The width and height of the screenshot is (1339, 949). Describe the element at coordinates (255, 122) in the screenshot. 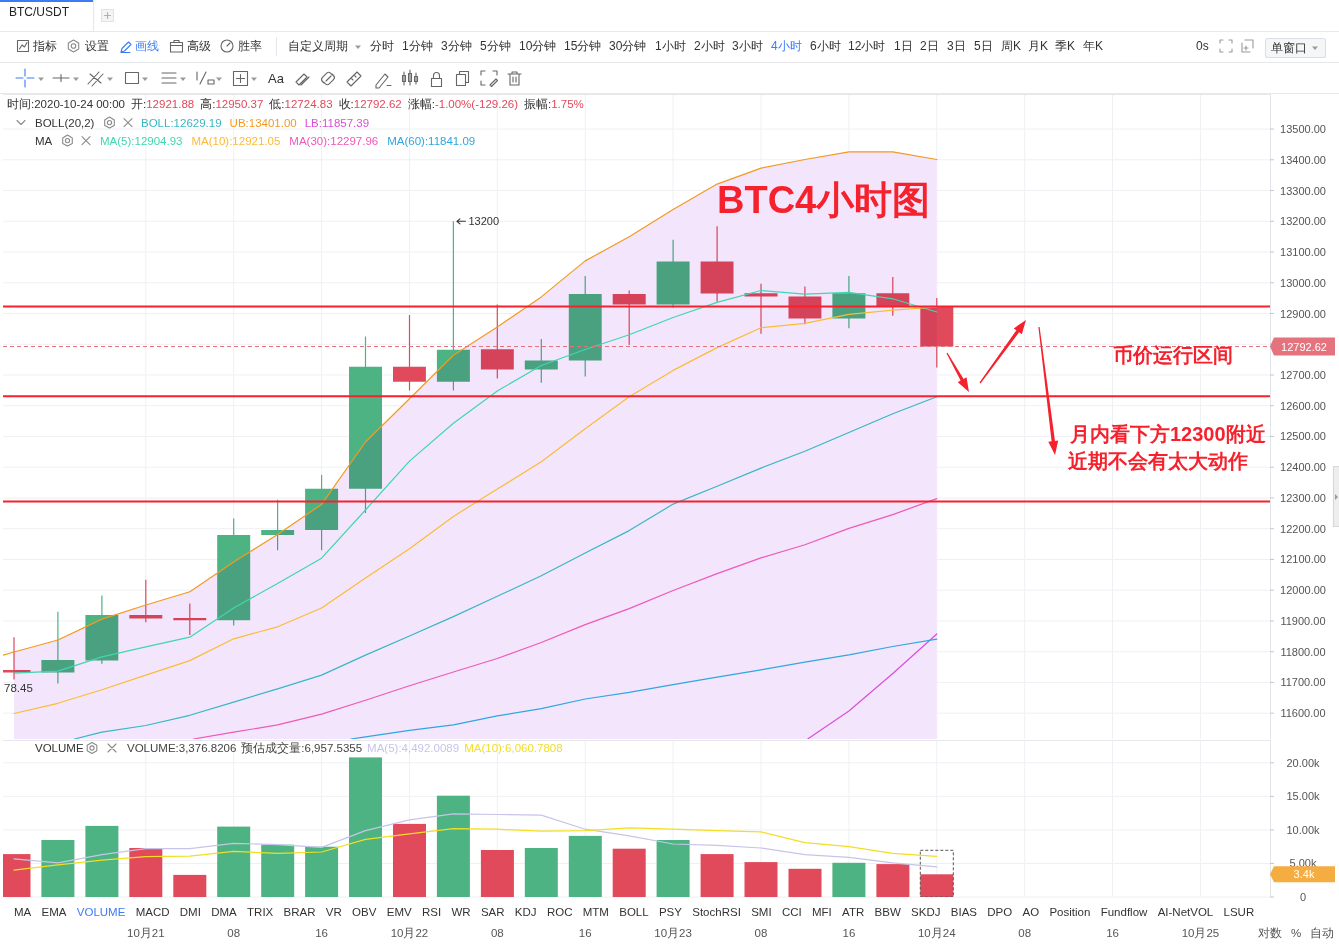

I see `legend: BOLL:12629.19 UB:13401.00 LB:11857.39` at that location.